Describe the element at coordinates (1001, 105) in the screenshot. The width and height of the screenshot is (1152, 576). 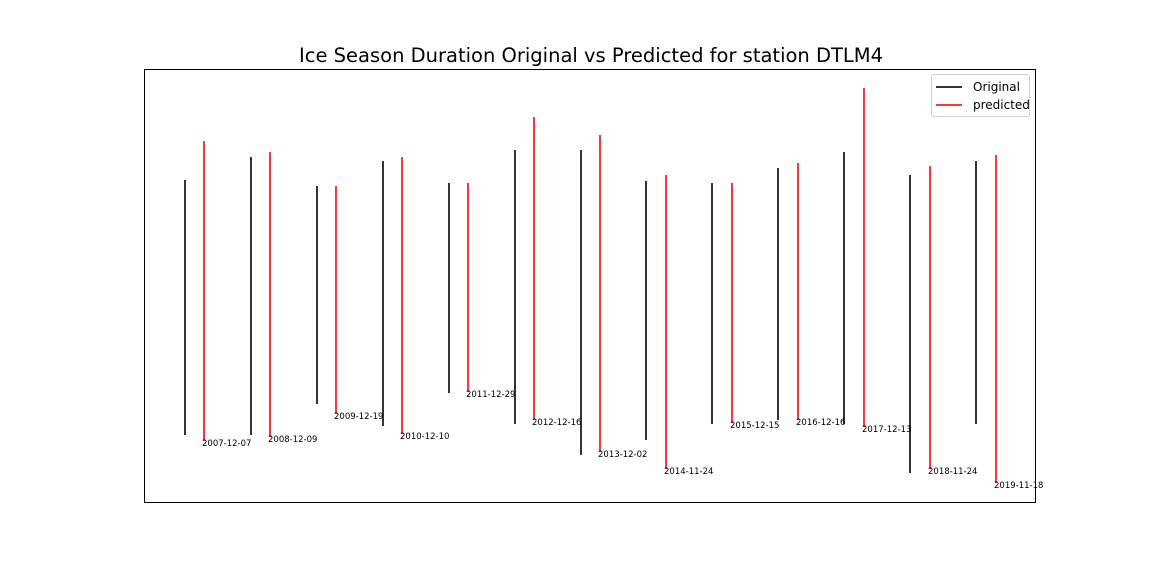
I see `legend-label-predicted: predicted` at that location.